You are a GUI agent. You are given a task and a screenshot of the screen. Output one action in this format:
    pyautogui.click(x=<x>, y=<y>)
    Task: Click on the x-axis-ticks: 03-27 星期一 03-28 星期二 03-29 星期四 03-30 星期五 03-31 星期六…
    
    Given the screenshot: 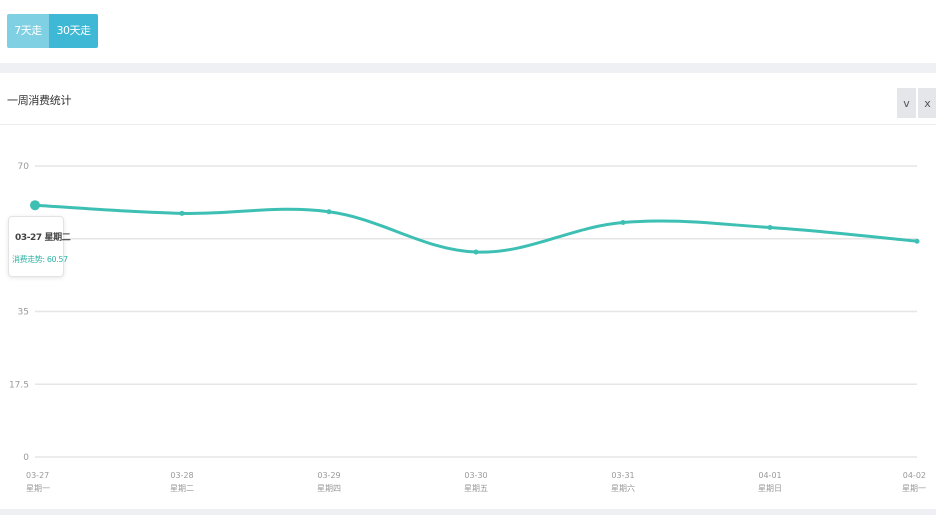 What is the action you would take?
    pyautogui.click(x=476, y=482)
    